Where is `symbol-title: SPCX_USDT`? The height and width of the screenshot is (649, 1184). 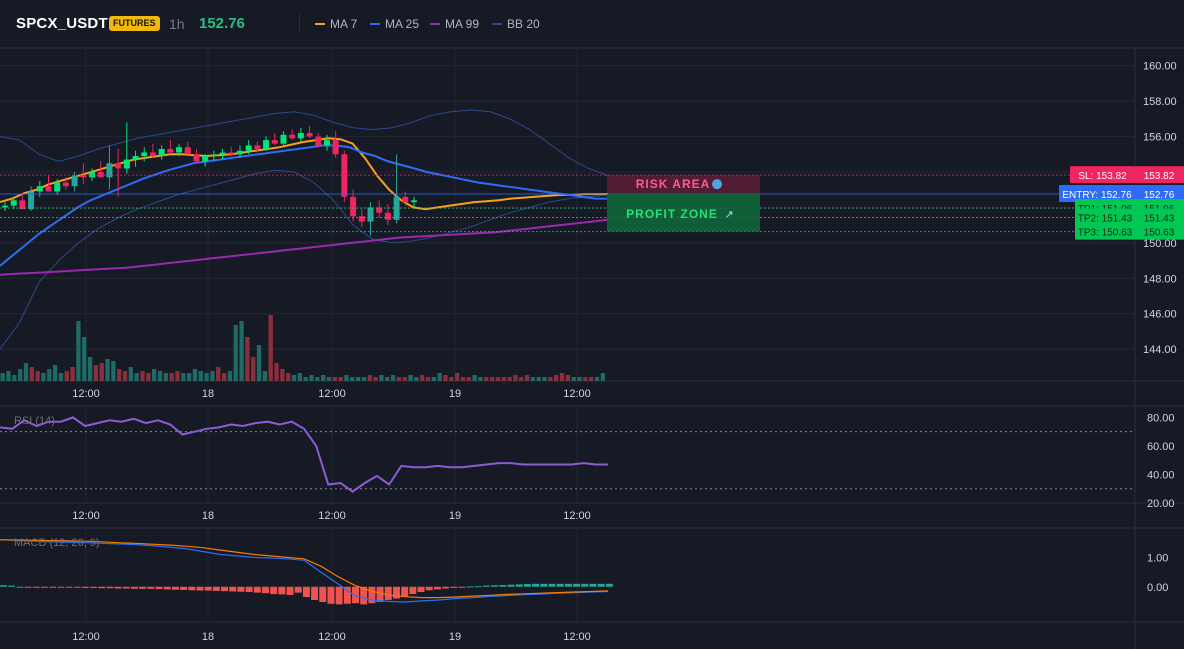 symbol-title: SPCX_USDT is located at coordinates (62, 23).